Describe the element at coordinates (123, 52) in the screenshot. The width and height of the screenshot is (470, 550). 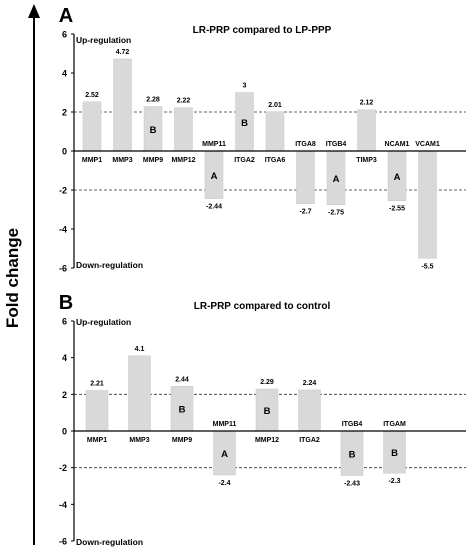
I see `data-label: 4.72` at that location.